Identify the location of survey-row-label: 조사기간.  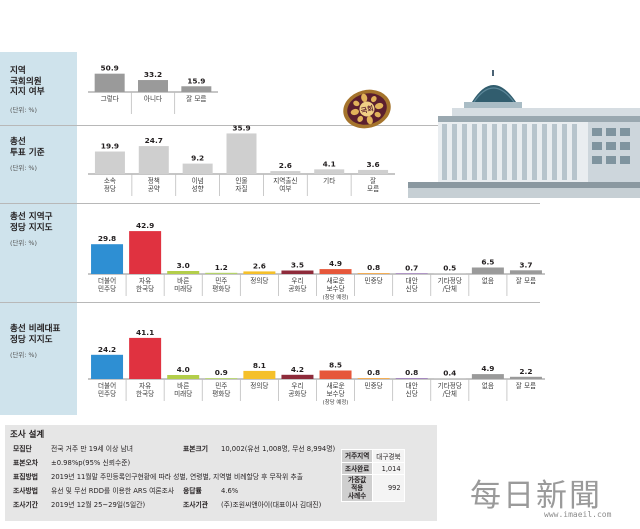
(26, 505).